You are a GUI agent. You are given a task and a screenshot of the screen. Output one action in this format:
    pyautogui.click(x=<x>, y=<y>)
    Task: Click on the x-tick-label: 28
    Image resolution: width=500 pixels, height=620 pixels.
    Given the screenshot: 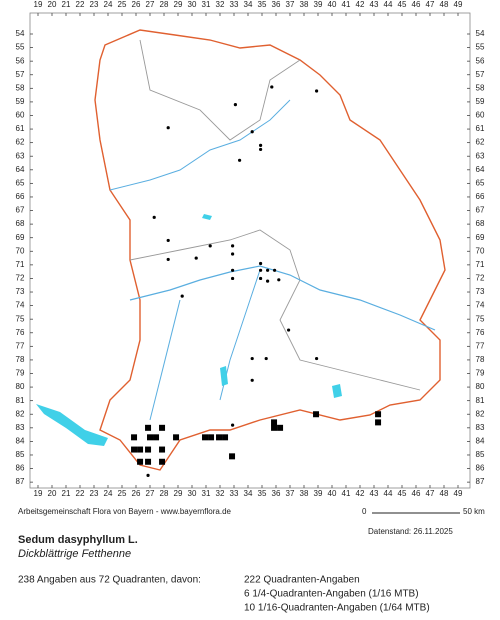 What is the action you would take?
    pyautogui.click(x=164, y=4)
    